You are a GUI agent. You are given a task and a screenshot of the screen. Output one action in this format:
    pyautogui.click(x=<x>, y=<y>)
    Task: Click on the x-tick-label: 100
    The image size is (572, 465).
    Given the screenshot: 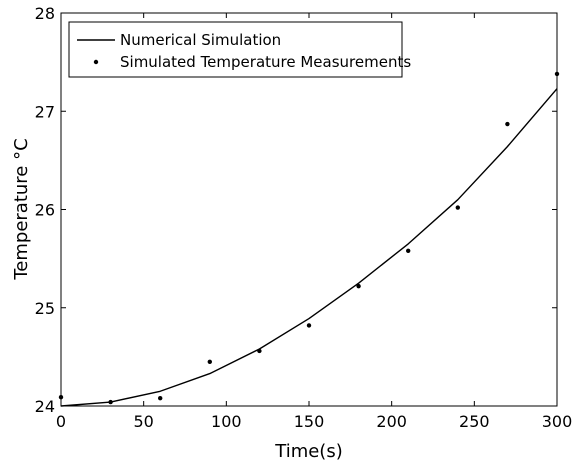 What is the action you would take?
    pyautogui.click(x=226, y=421)
    